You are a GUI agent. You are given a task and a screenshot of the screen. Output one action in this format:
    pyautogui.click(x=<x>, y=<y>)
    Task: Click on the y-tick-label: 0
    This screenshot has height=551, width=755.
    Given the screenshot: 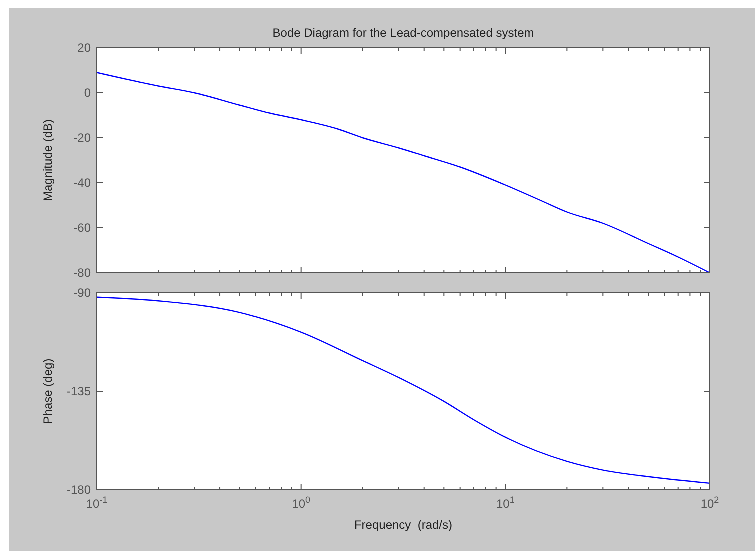 What is the action you would take?
    pyautogui.click(x=88, y=93)
    